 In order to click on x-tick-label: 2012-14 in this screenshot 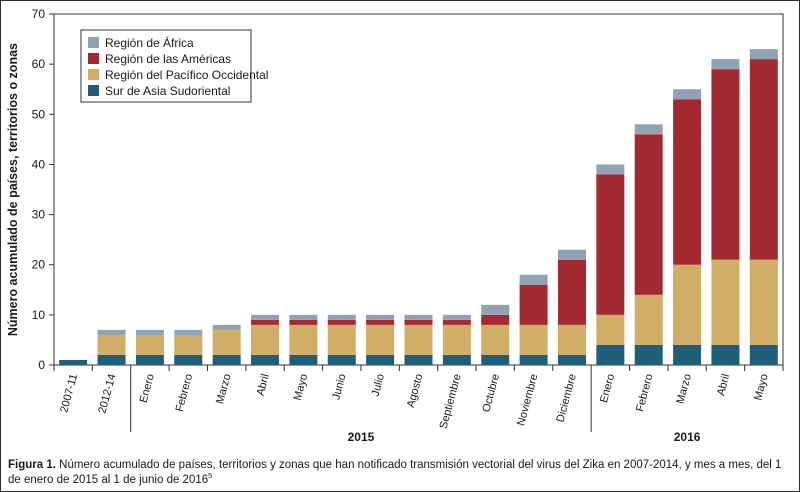, I will do `click(107, 394)`.